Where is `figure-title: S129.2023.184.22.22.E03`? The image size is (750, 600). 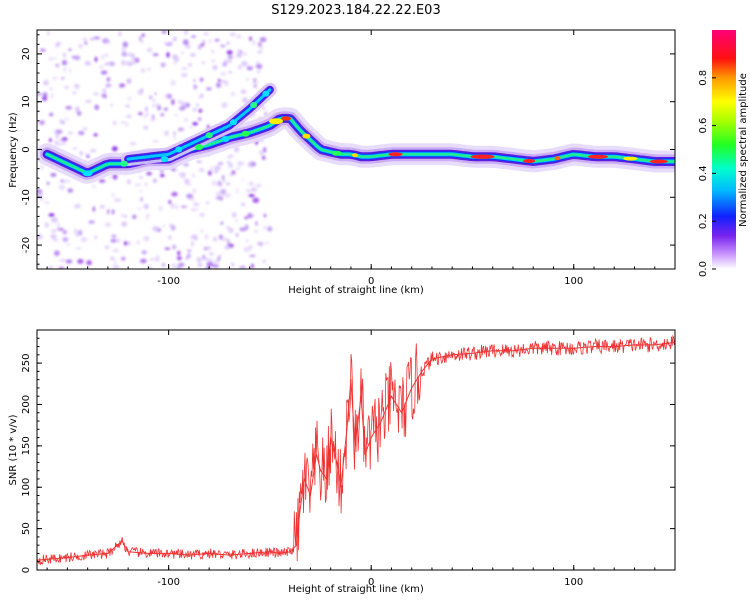
figure-title: S129.2023.184.22.22.E03 is located at coordinates (355, 10).